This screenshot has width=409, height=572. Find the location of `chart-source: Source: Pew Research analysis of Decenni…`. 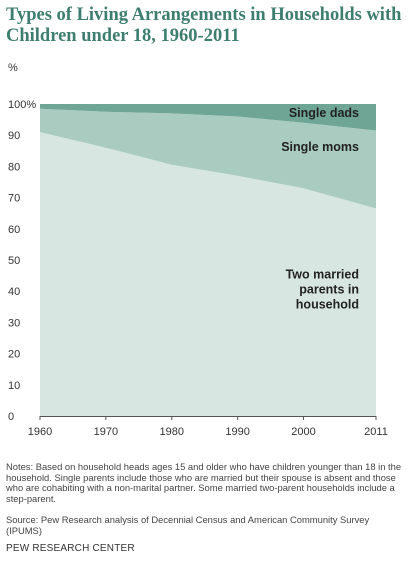

chart-source: Source: Pew Research analysis of Decenni… is located at coordinates (188, 525).